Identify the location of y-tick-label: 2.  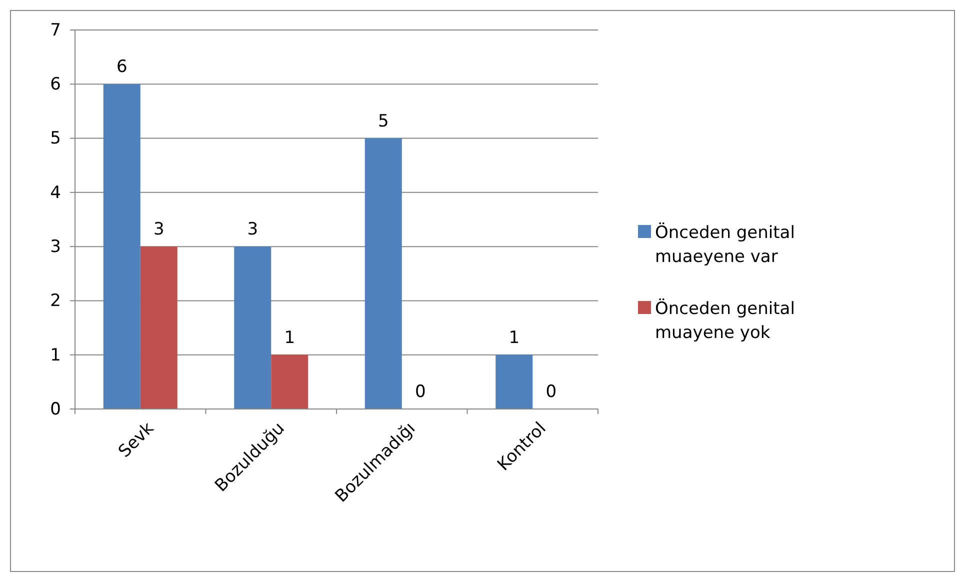
(55, 301).